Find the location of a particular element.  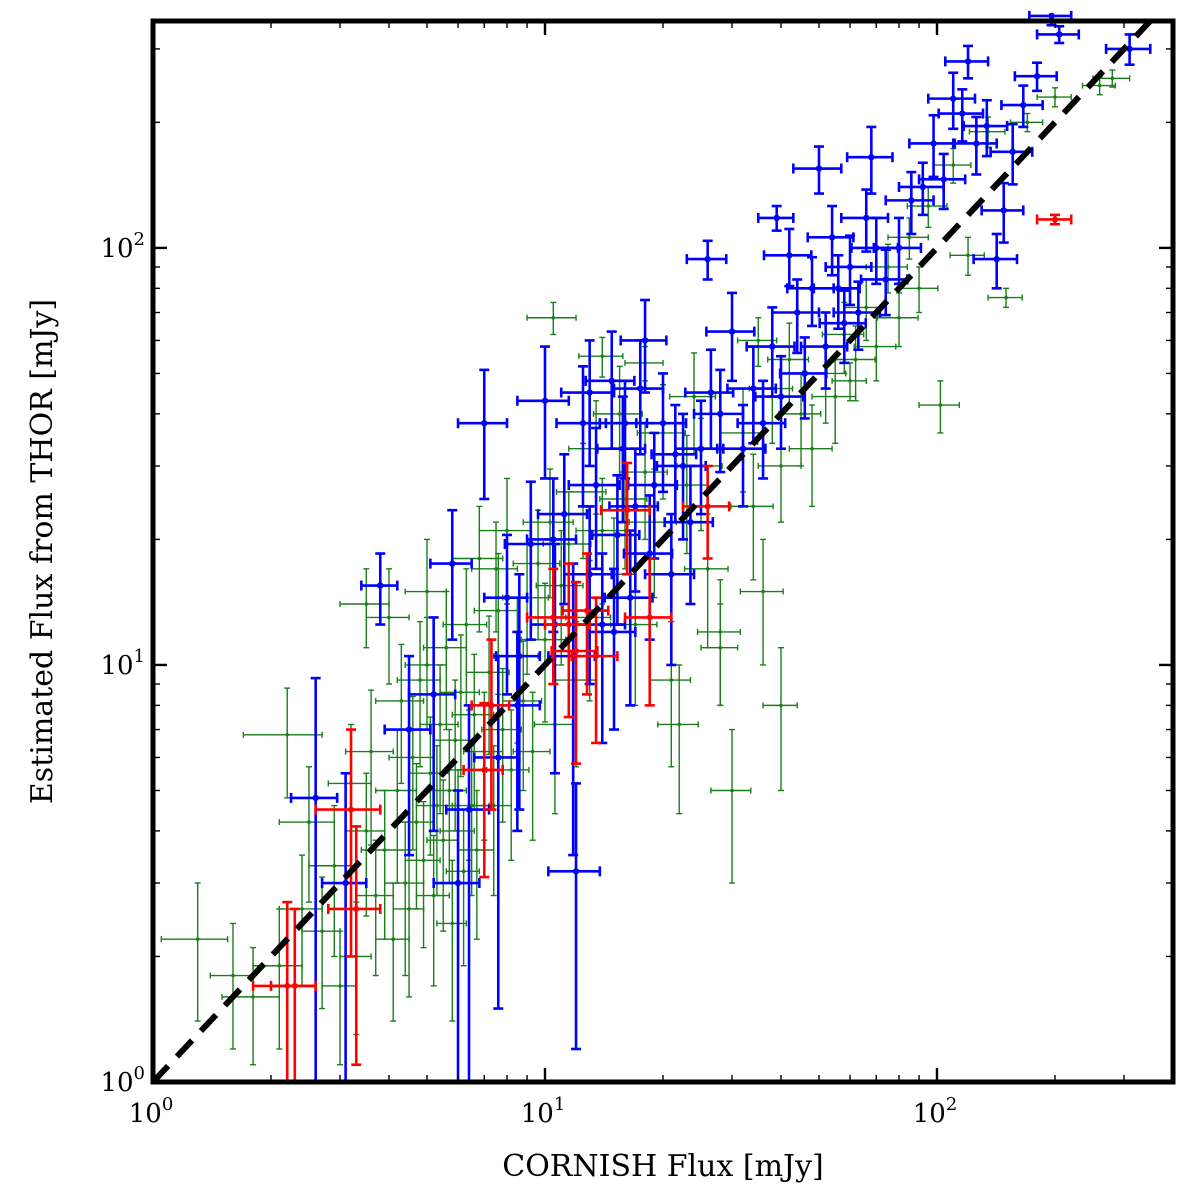

x-tick-label-1: 10¹ is located at coordinates (543, 1111).